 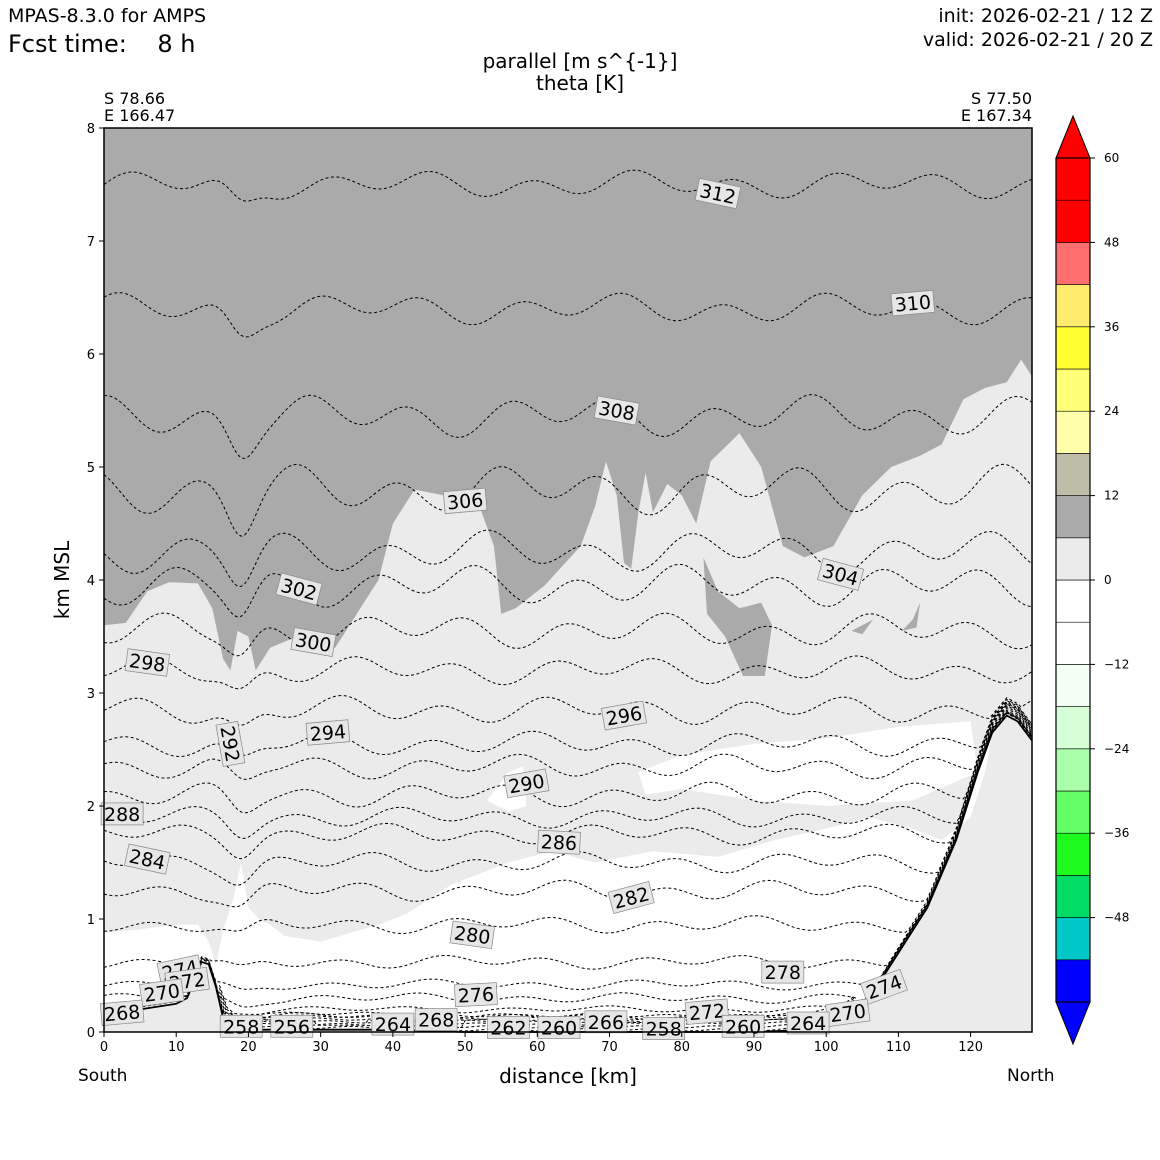 What do you see at coordinates (580, 61) in the screenshot?
I see `chart-title: parallel [m s^{-1}]` at bounding box center [580, 61].